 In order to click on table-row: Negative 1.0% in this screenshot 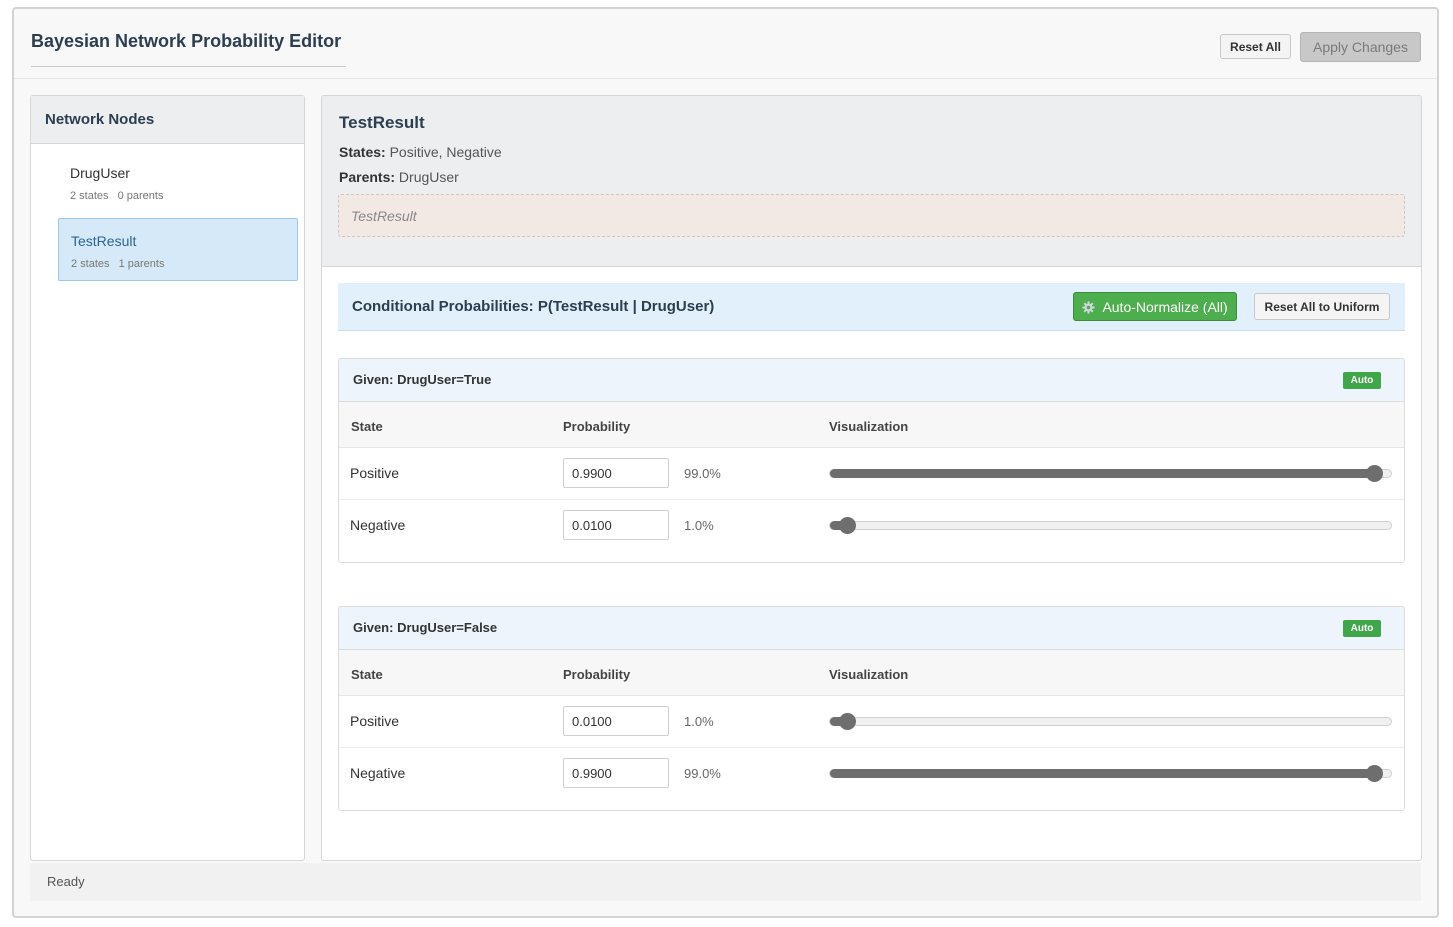, I will do `click(871, 526)`.